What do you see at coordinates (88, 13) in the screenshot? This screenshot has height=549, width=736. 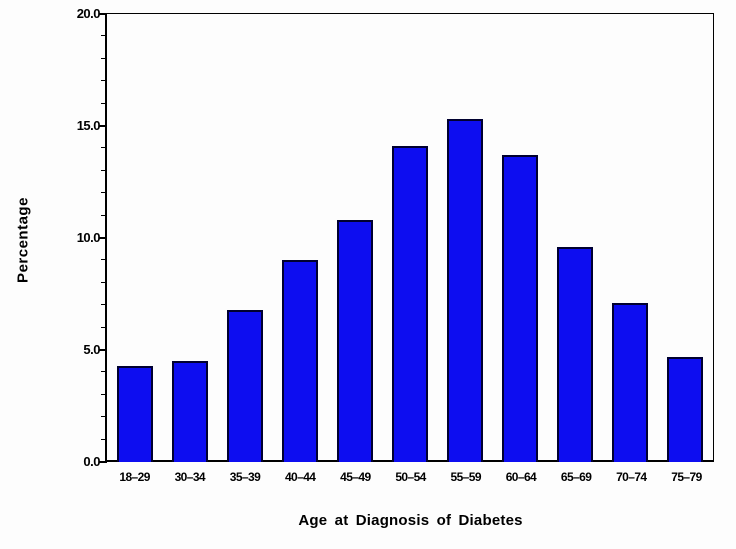 I see `y-tick-label: 20.0` at bounding box center [88, 13].